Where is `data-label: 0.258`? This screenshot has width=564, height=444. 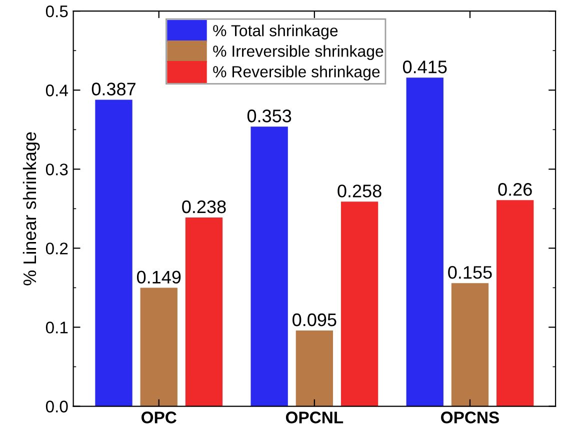
data-label: 0.258 is located at coordinates (360, 191).